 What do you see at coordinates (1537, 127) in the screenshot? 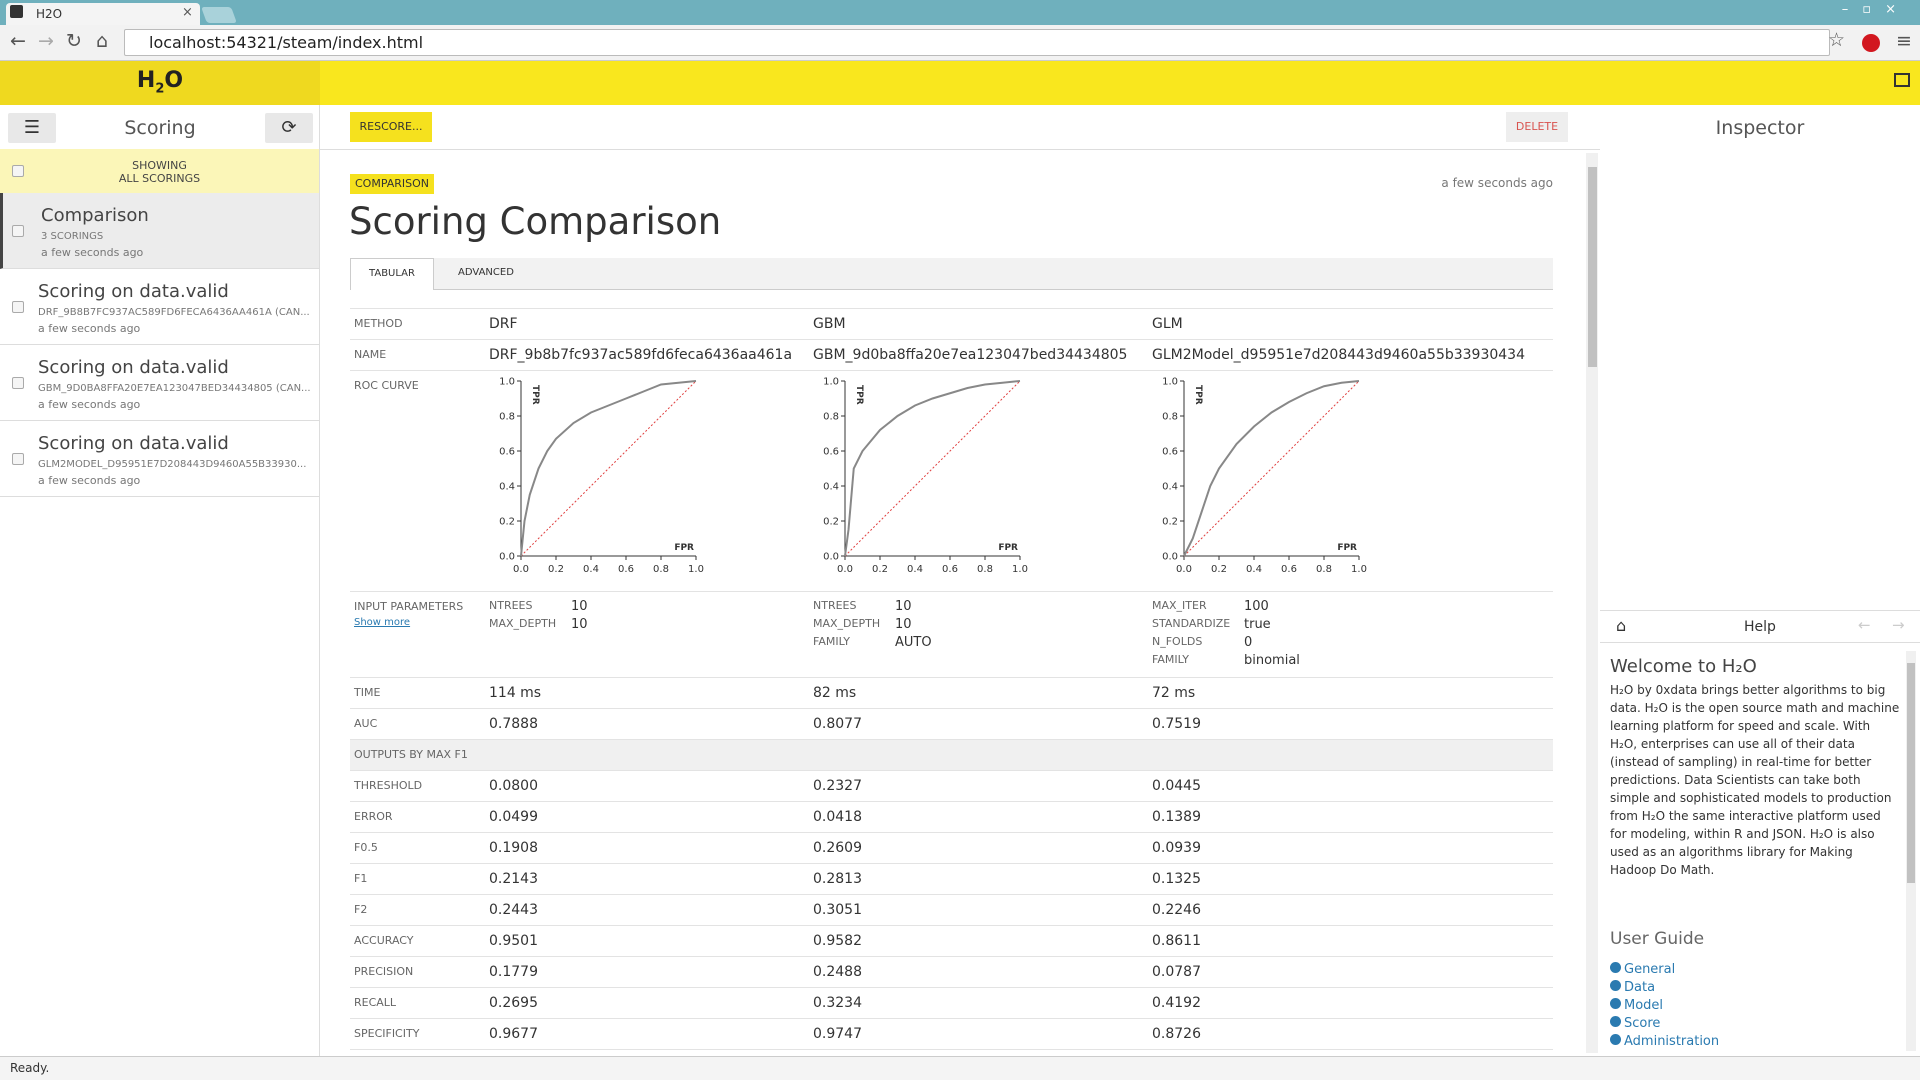
I see `delete-button: DELETE` at bounding box center [1537, 127].